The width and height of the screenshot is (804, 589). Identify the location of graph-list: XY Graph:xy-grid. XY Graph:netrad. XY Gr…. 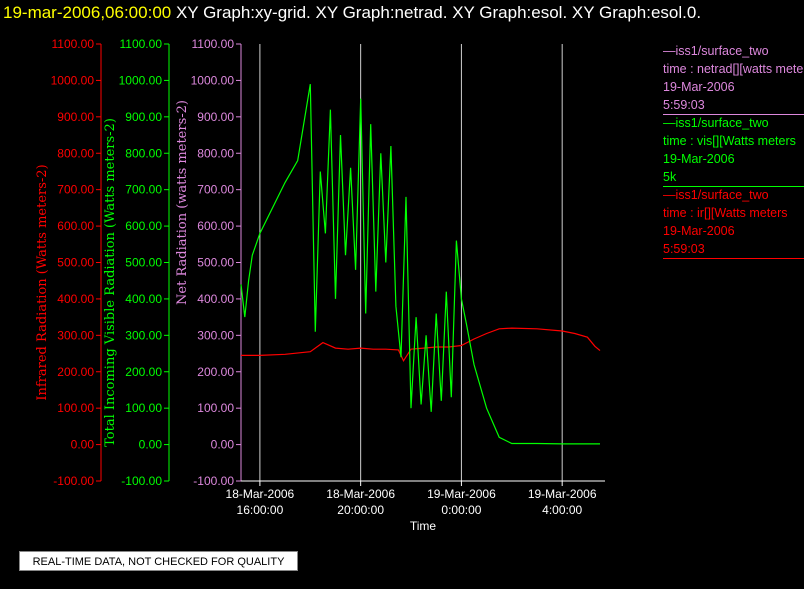
(438, 12).